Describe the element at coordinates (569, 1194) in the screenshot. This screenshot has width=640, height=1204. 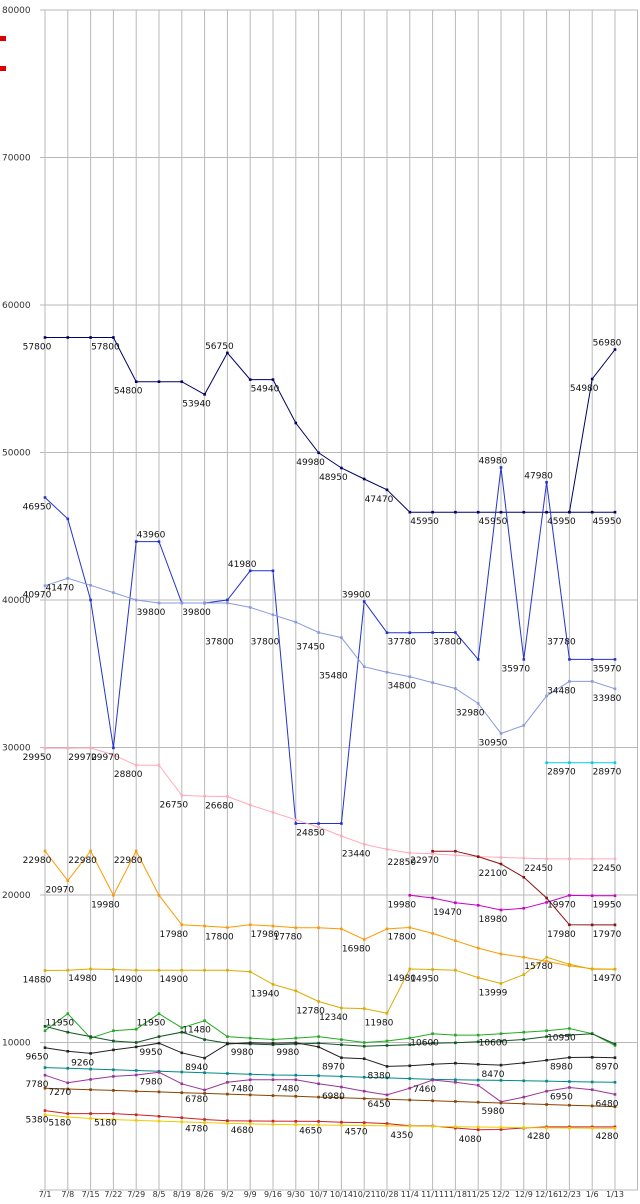
I see `x-tick-label: 12/23` at that location.